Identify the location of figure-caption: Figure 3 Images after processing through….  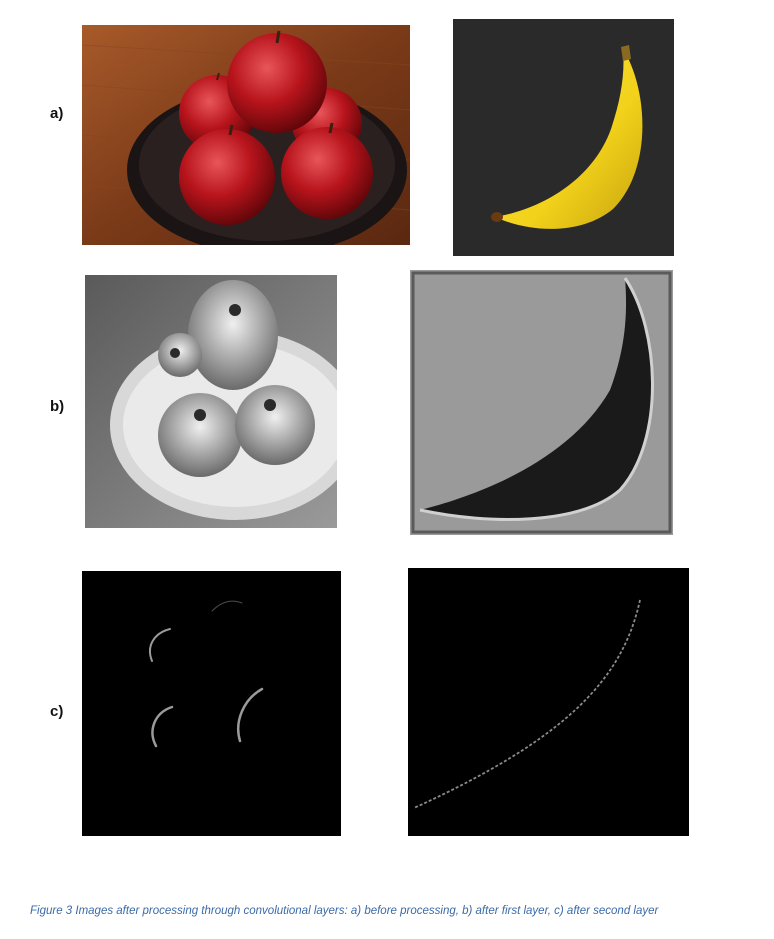
(344, 911).